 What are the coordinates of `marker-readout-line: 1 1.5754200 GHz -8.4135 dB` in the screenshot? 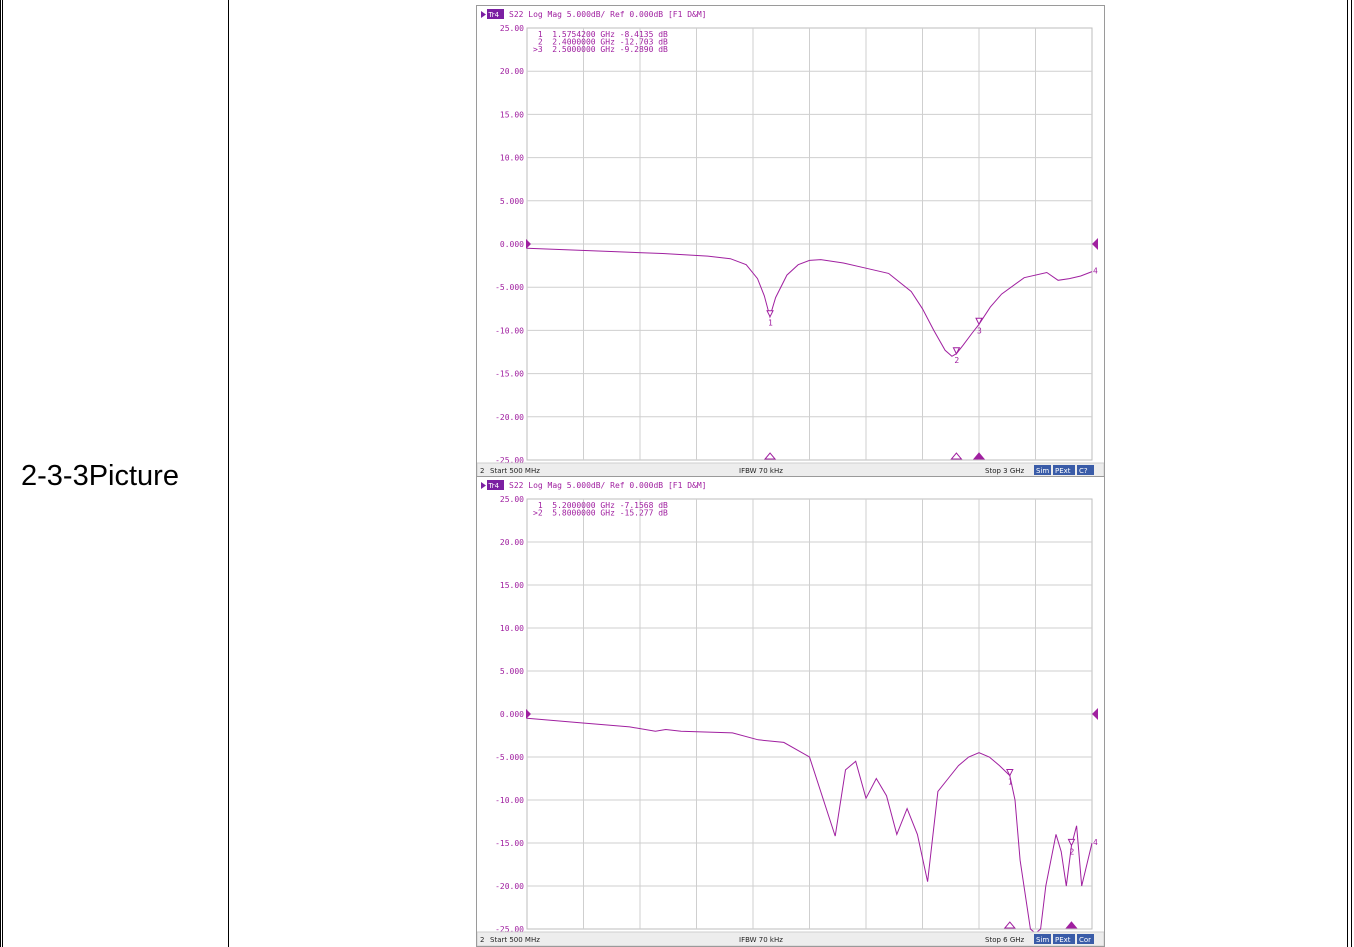 It's located at (600, 34).